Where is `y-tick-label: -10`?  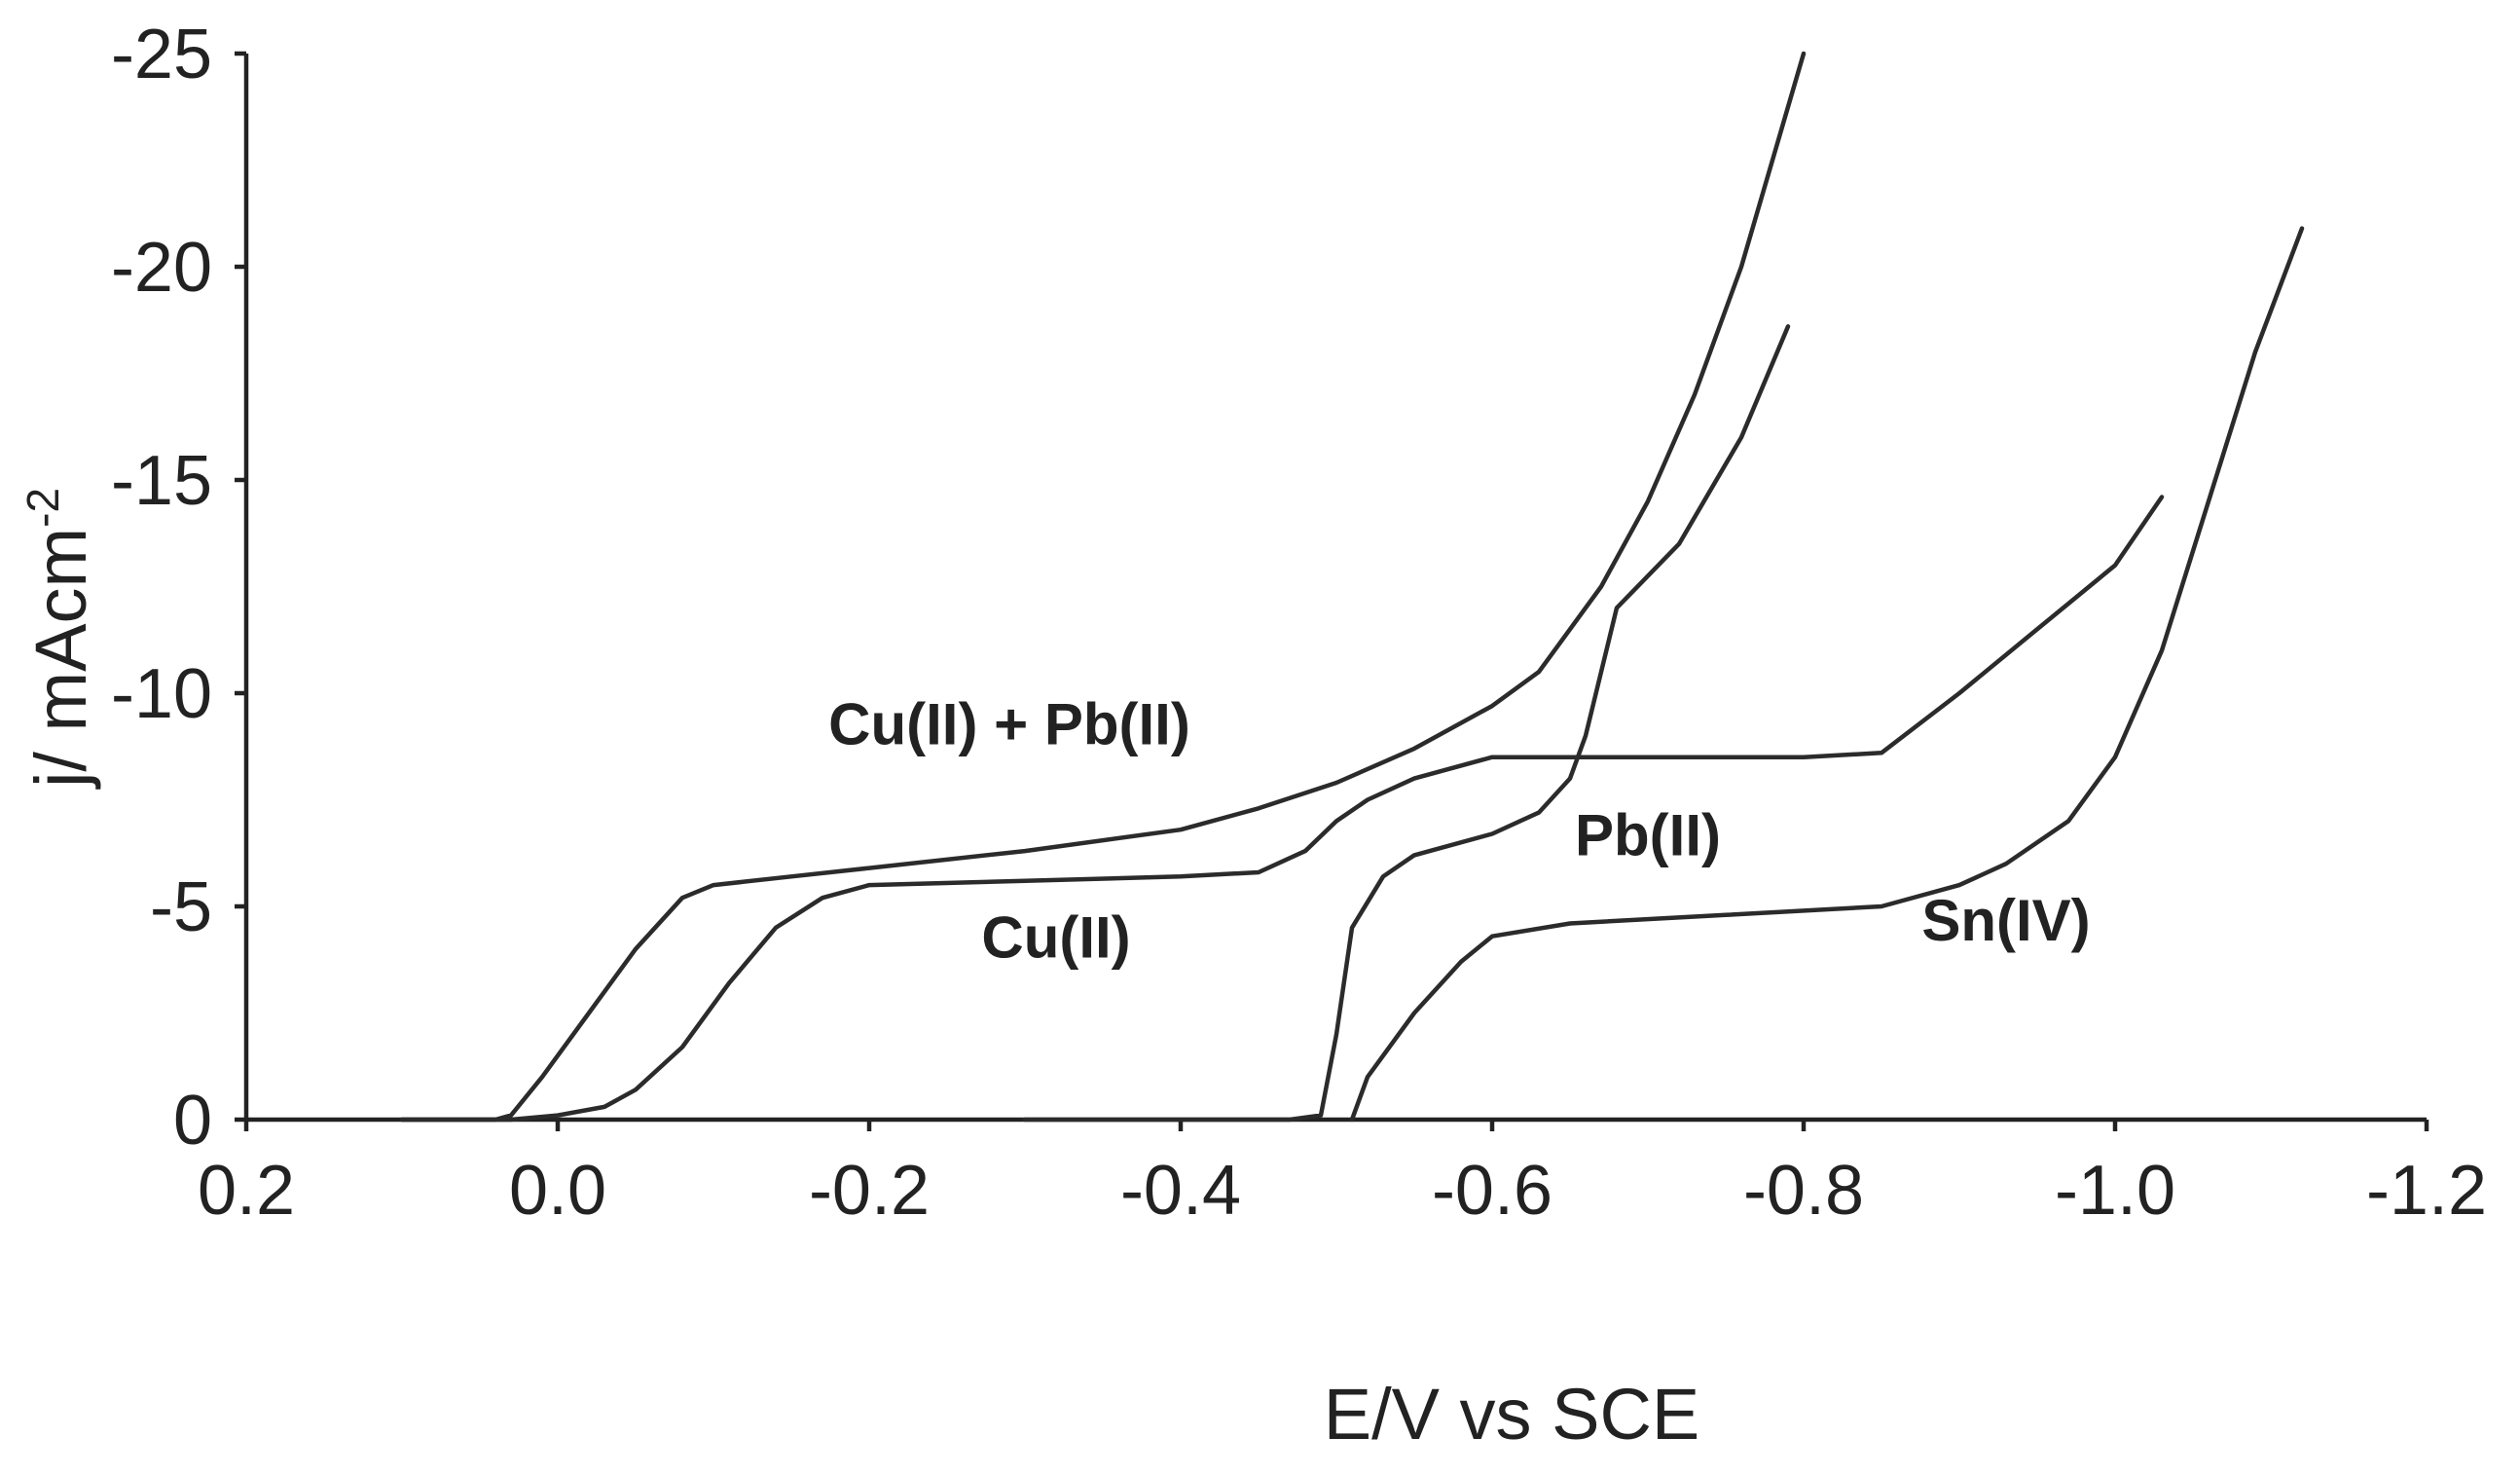 y-tick-label: -10 is located at coordinates (161, 694).